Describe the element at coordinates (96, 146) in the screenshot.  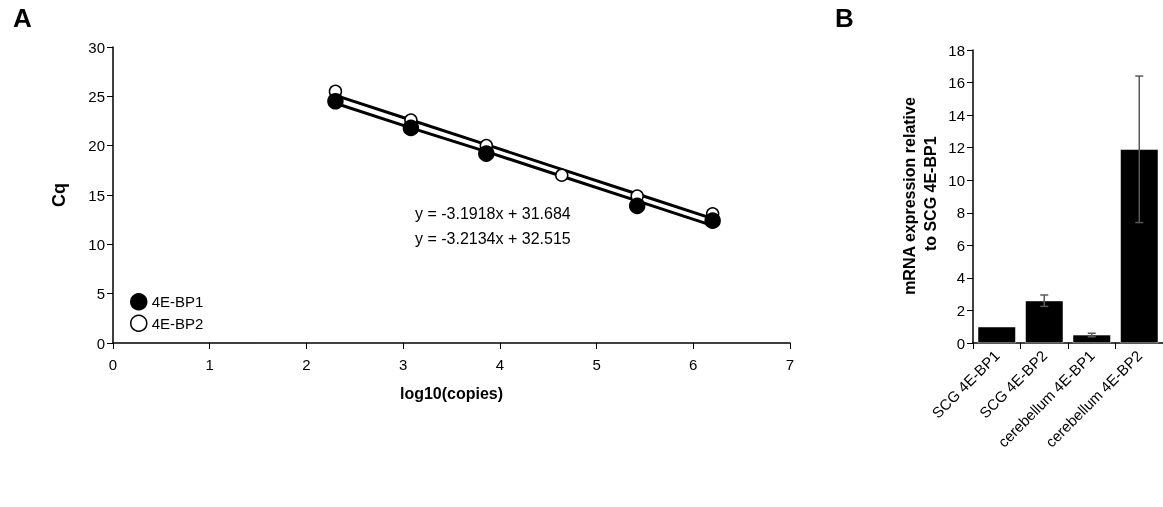
I see `y-tick-label: 20` at that location.